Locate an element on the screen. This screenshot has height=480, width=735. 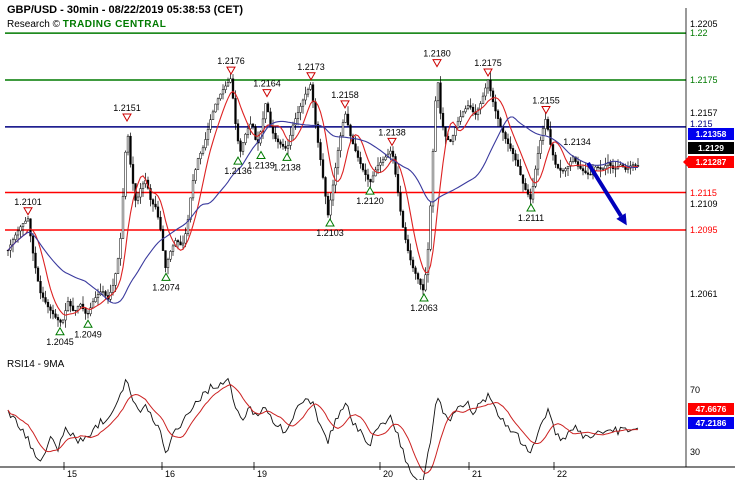
swing-low-marker-icon is located at coordinates (261, 154).